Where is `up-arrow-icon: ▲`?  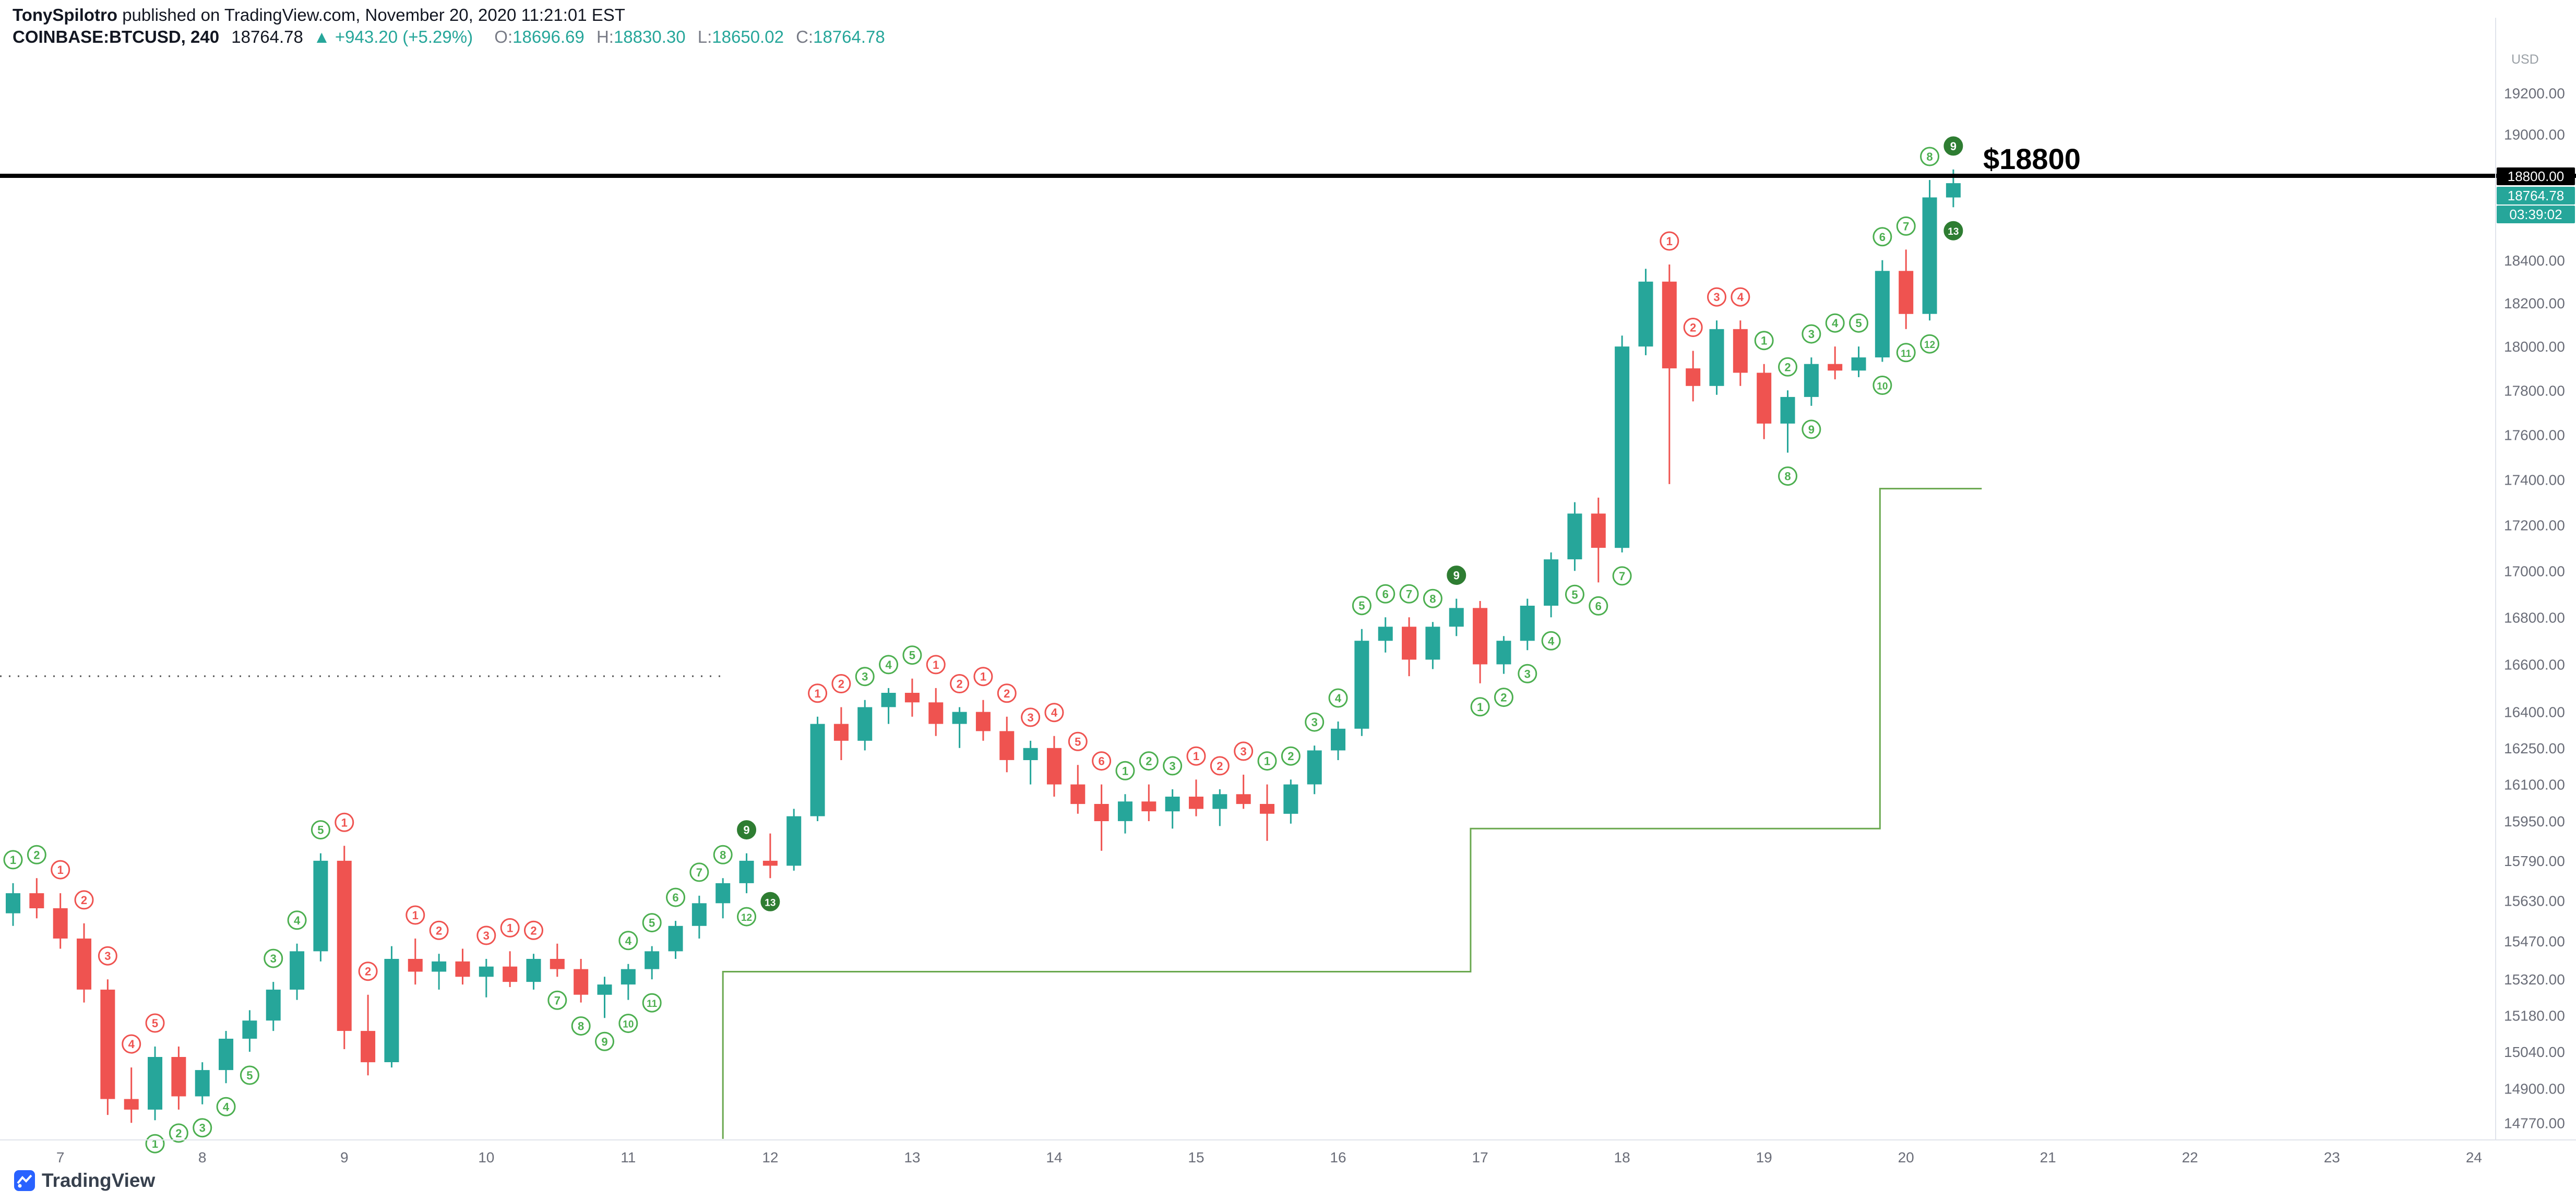
up-arrow-icon: ▲ is located at coordinates (321, 36).